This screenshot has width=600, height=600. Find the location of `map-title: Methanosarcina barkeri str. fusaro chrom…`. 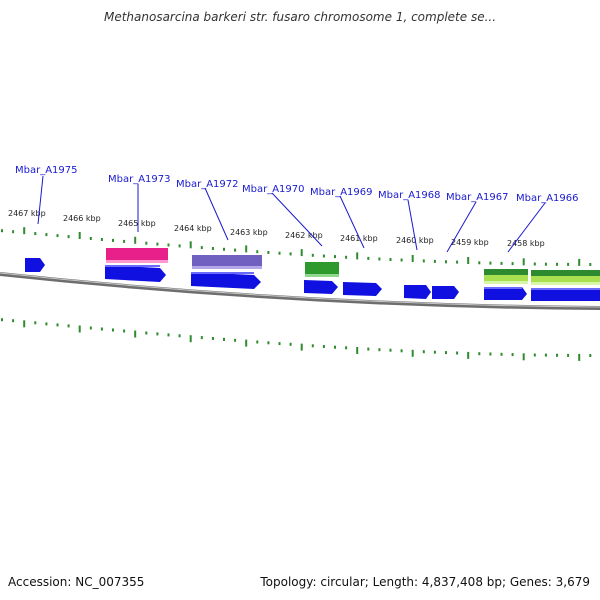

map-title: Methanosarcina barkeri str. fusaro chrom… is located at coordinates (300, 17).